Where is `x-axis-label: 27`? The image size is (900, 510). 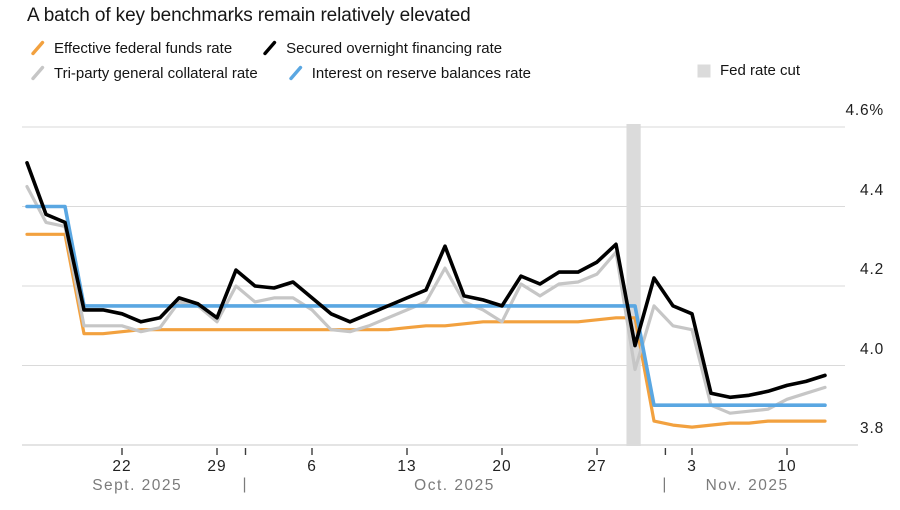
x-axis-label: 27 is located at coordinates (597, 466).